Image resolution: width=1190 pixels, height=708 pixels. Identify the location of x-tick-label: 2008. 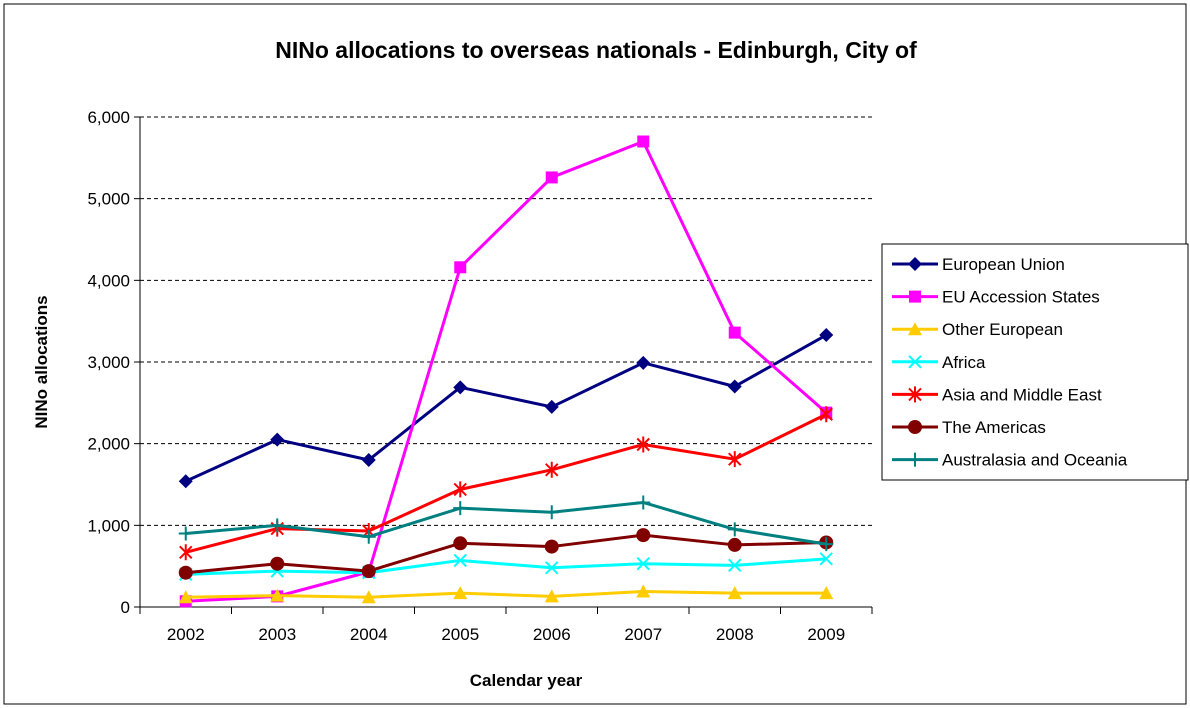
(735, 634).